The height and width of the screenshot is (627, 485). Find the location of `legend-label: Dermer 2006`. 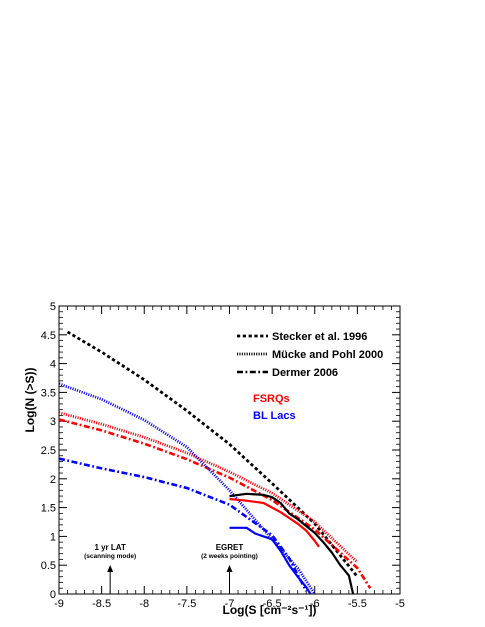

legend-label: Dermer 2006 is located at coordinates (305, 373).